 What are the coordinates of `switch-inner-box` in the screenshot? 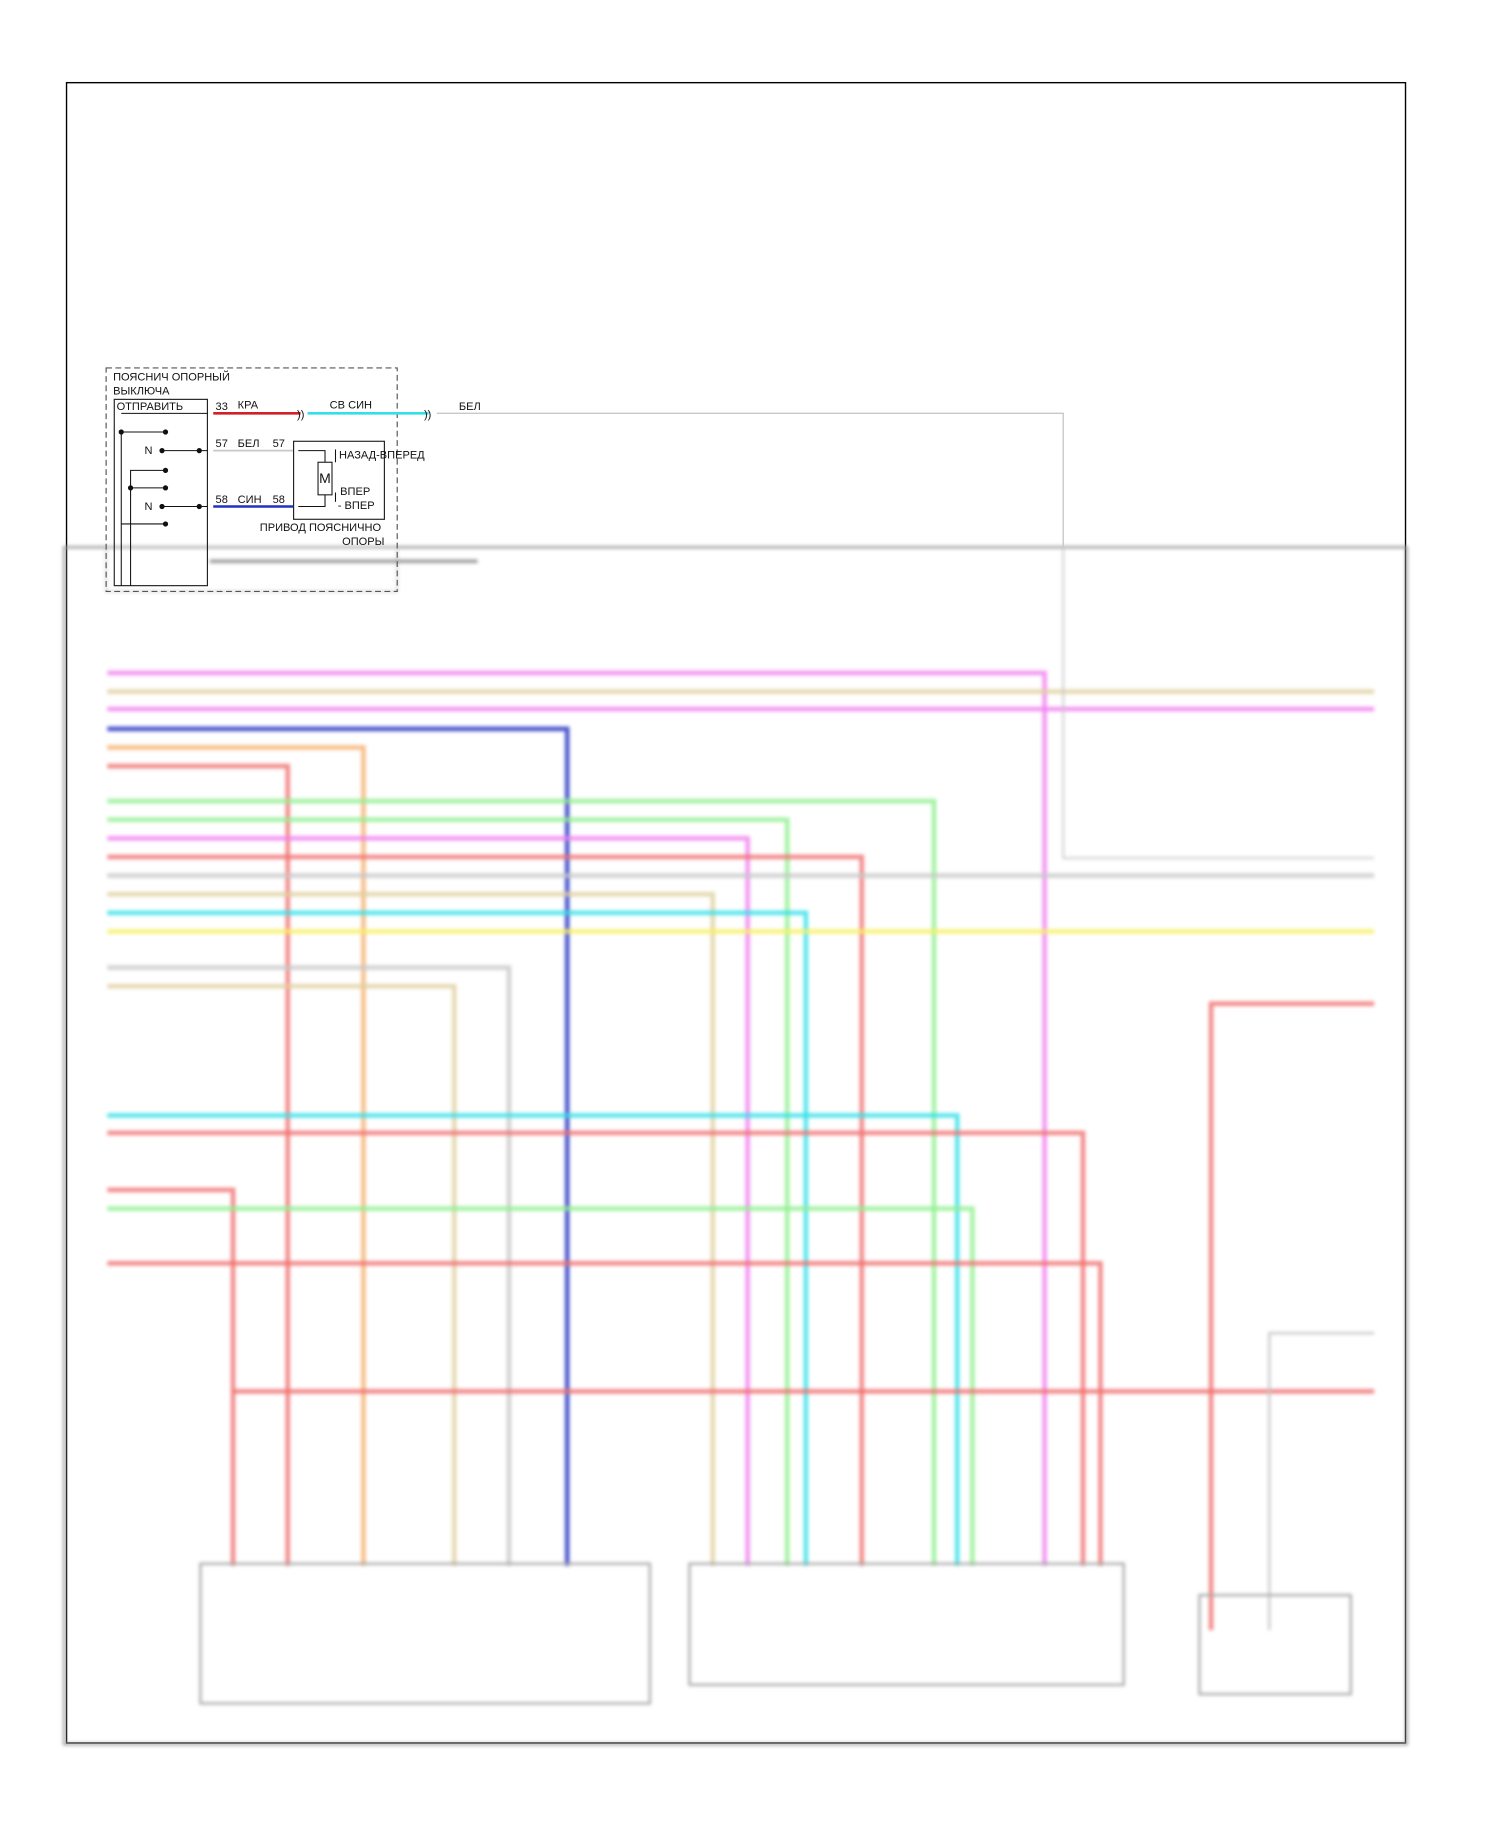 It's located at (161, 492).